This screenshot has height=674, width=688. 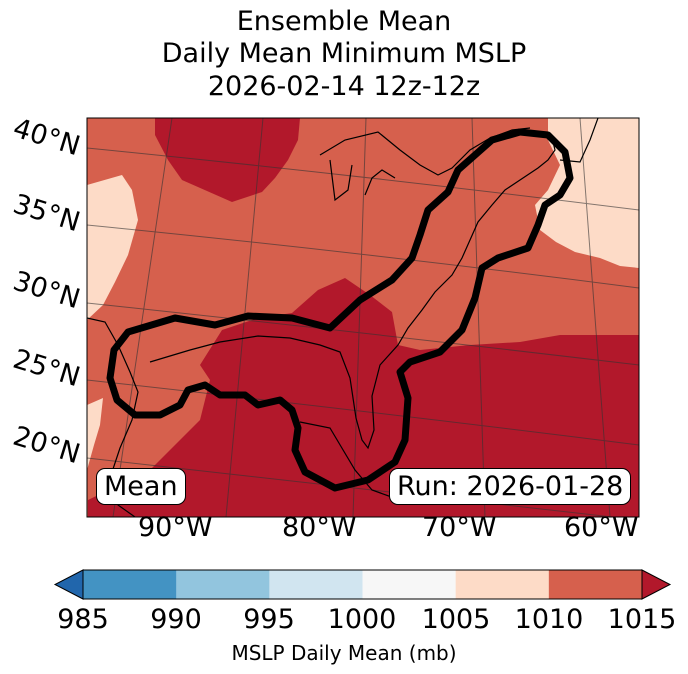 What do you see at coordinates (176, 619) in the screenshot?
I see `colorbar-tick-990: 990` at bounding box center [176, 619].